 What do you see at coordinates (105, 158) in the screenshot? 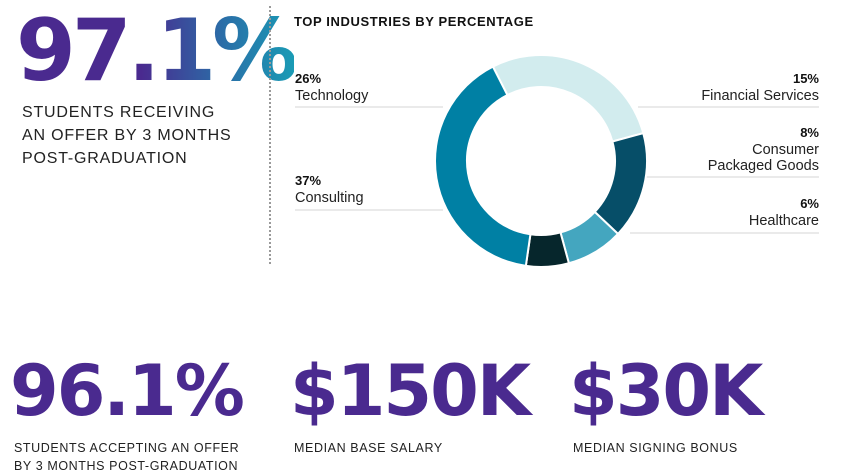
I see `offer-rate-caption-line: POST-GRADUATION` at bounding box center [105, 158].